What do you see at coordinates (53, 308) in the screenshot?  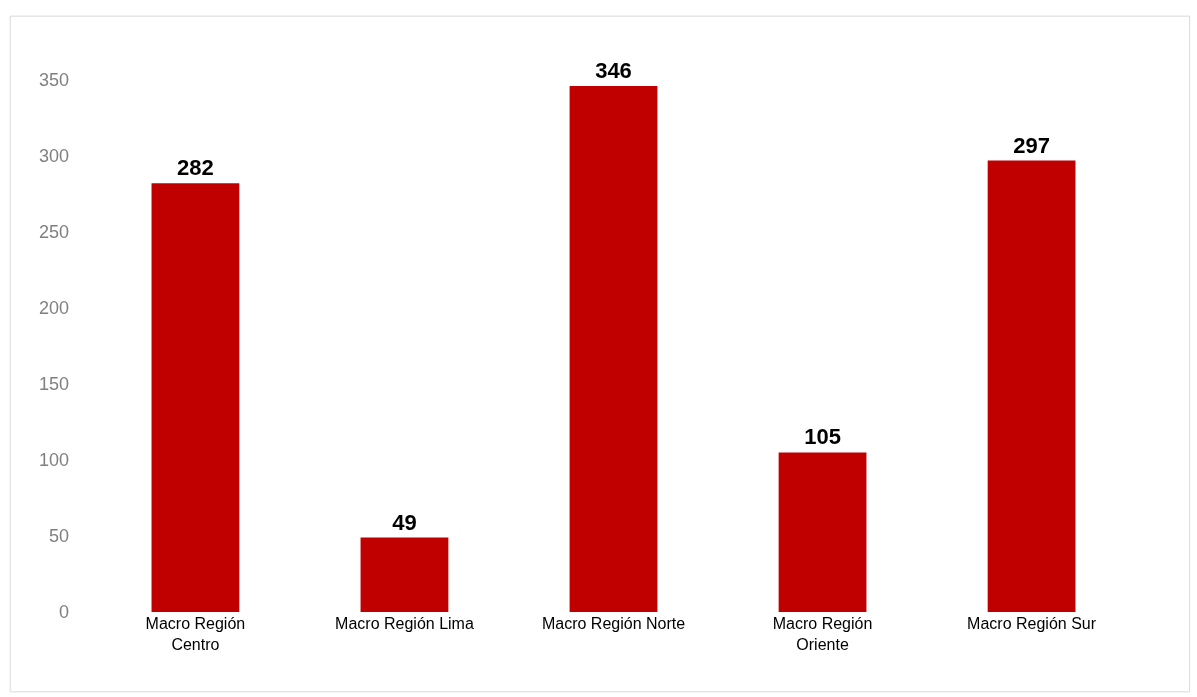 I see `y-tick-label: 200` at bounding box center [53, 308].